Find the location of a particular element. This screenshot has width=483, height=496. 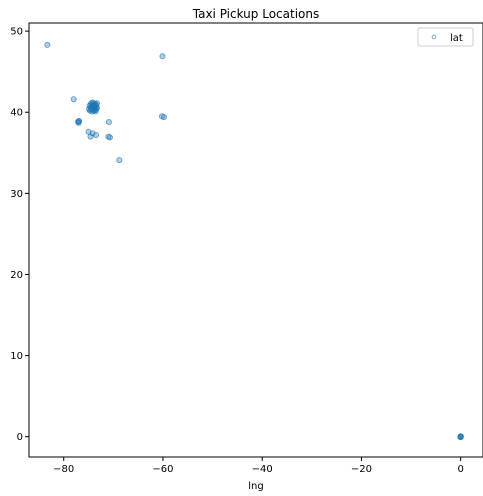

y-tick-label: 10 is located at coordinates (16, 356).